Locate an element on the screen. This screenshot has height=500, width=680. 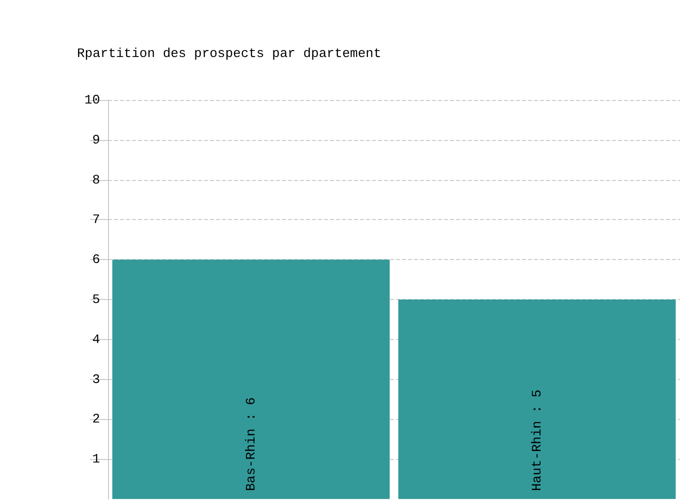
y-tick-label: 8 is located at coordinates (96, 180).